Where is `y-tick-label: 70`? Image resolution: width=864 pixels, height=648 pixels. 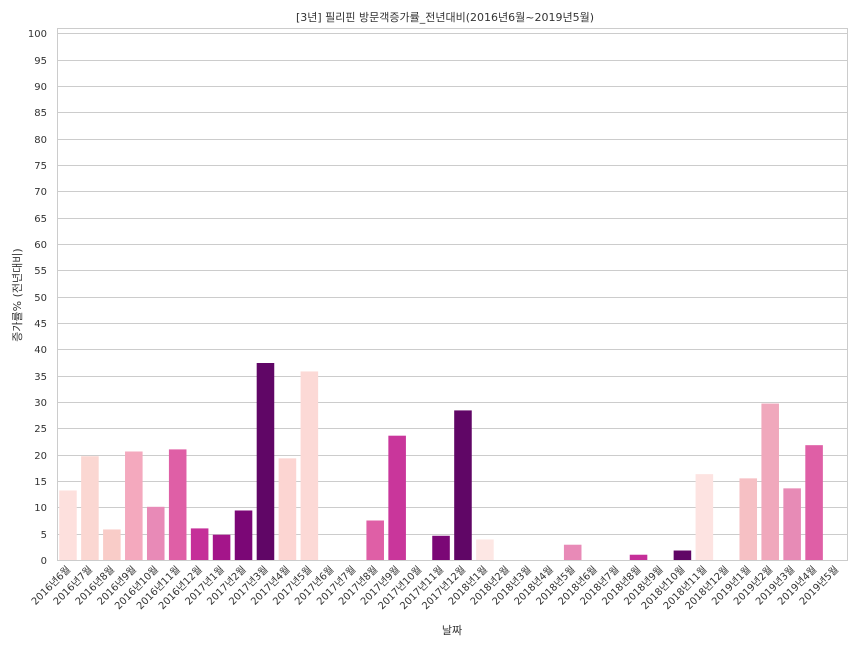 y-tick-label: 70 is located at coordinates (40, 192).